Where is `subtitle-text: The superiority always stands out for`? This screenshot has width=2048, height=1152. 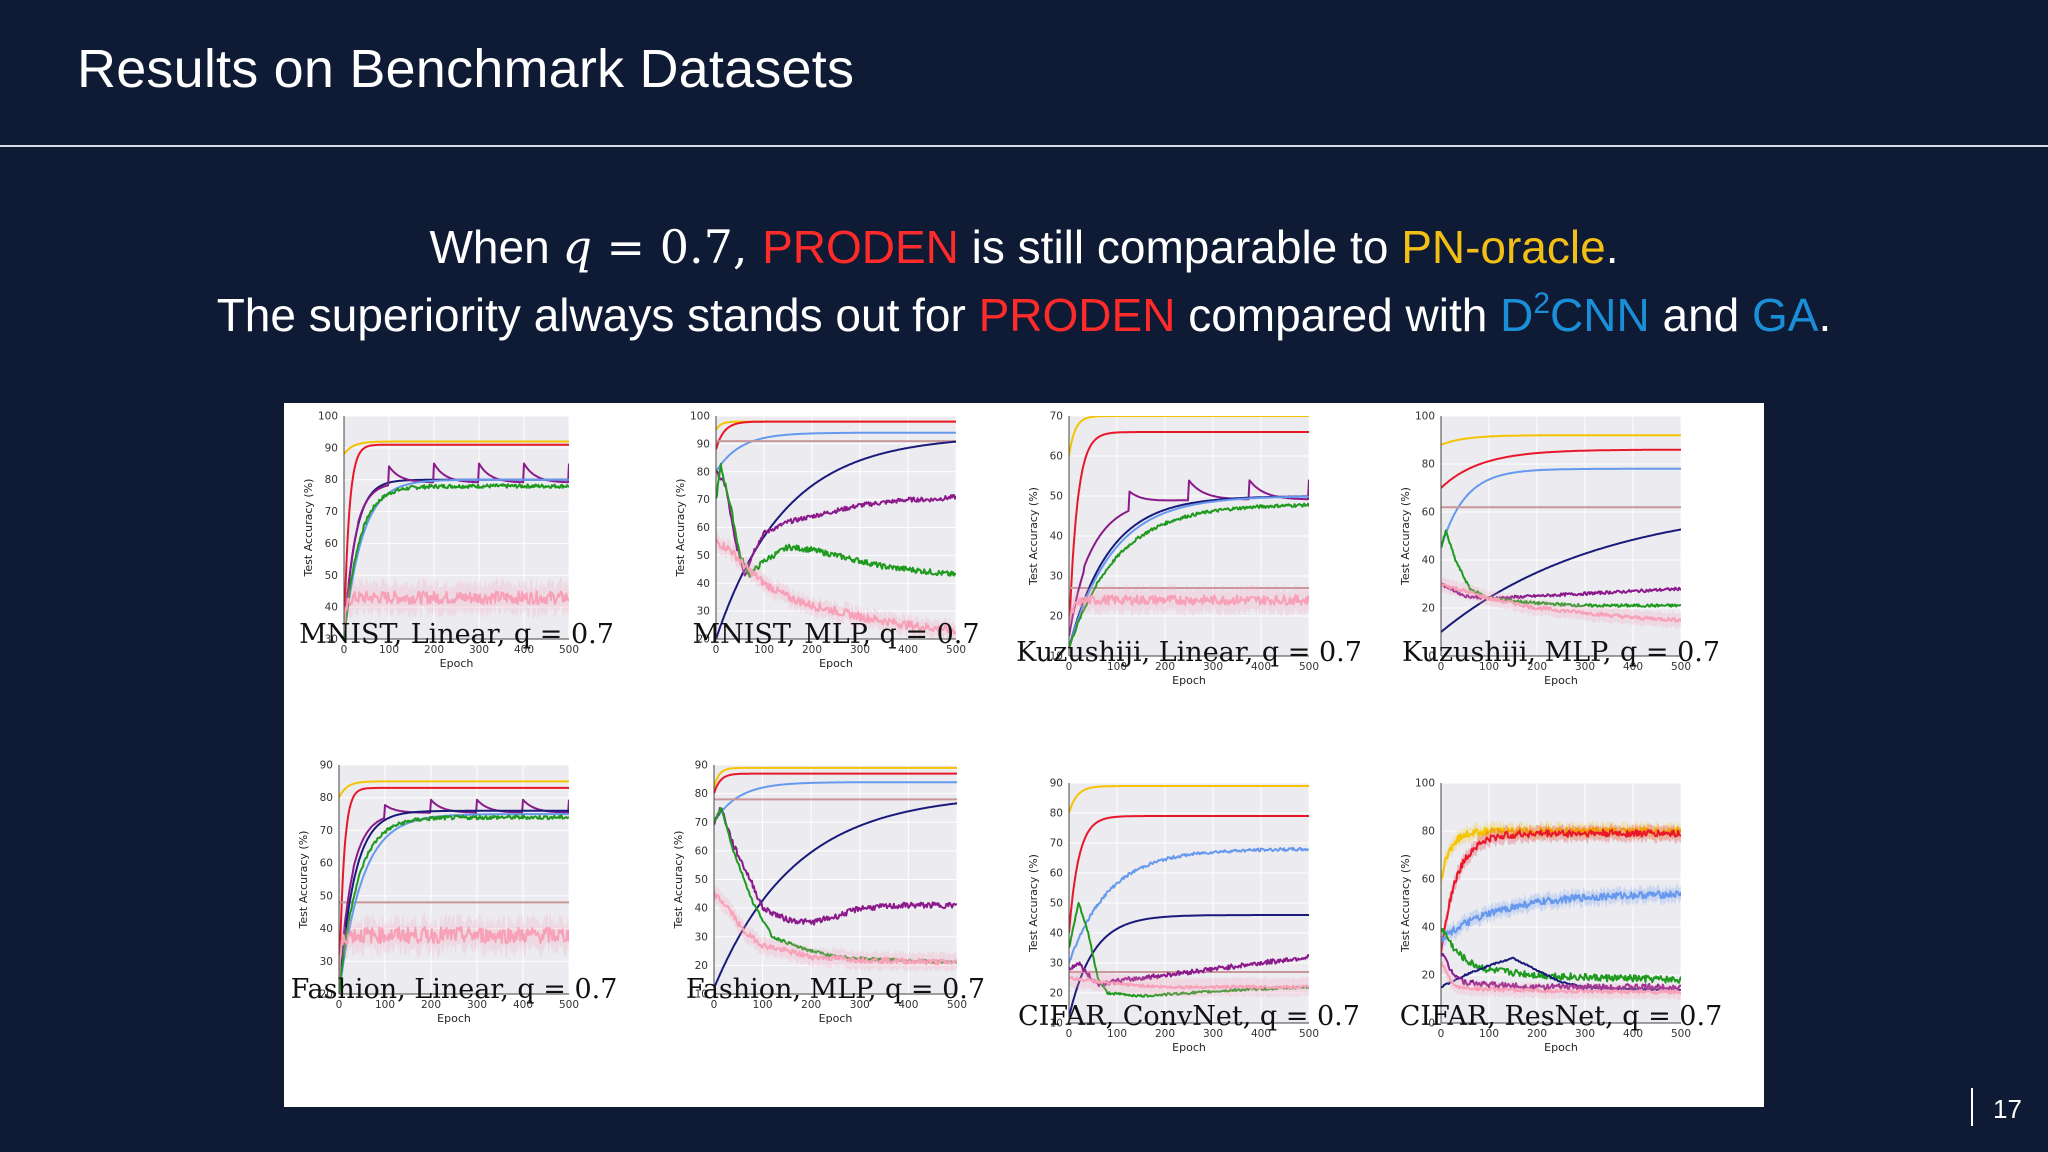 subtitle-text: The superiority always stands out for is located at coordinates (597, 315).